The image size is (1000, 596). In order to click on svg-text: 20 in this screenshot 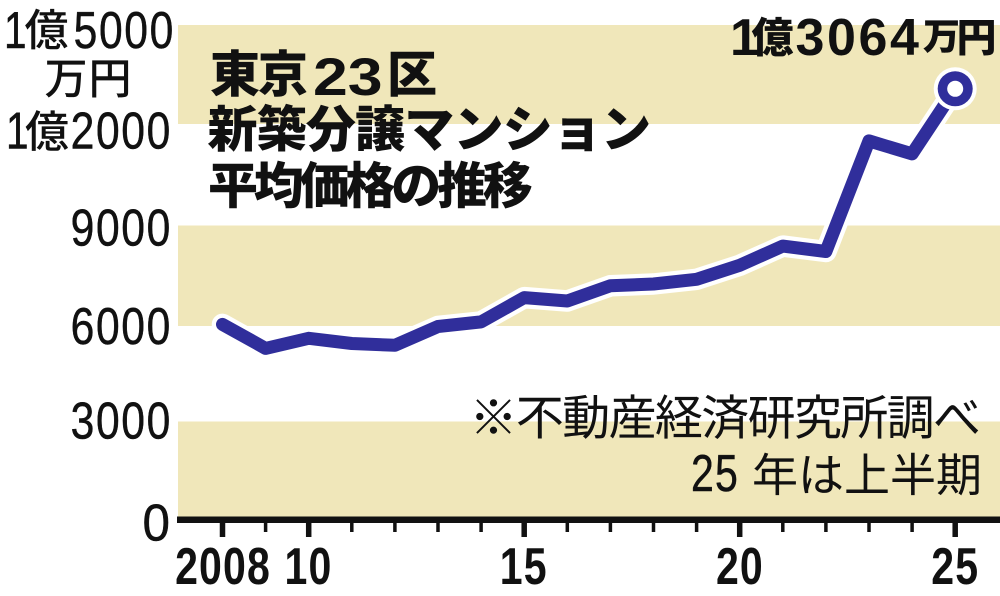, I will do `click(740, 566)`.